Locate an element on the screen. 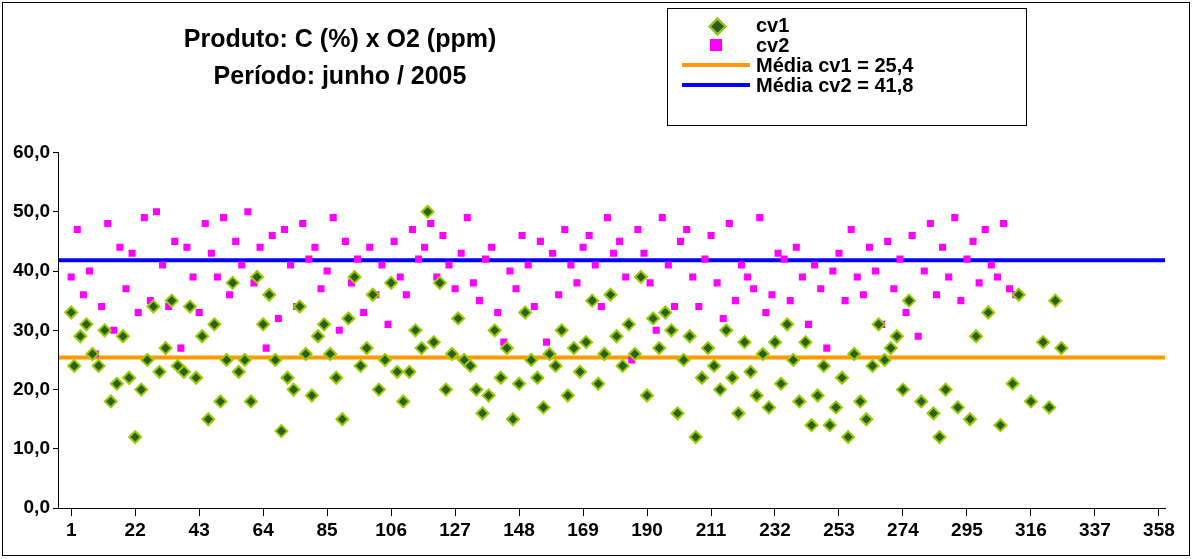  x-tick-label: 190 is located at coordinates (647, 529).